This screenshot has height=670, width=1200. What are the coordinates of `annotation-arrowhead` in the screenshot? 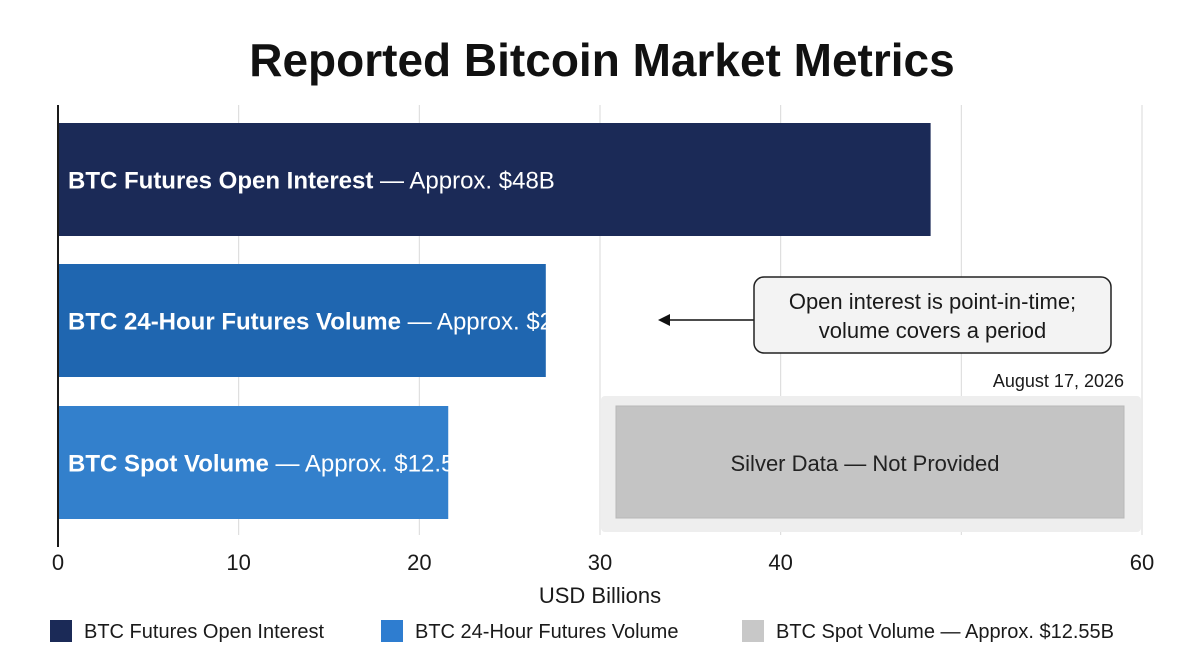 It's located at (664, 320).